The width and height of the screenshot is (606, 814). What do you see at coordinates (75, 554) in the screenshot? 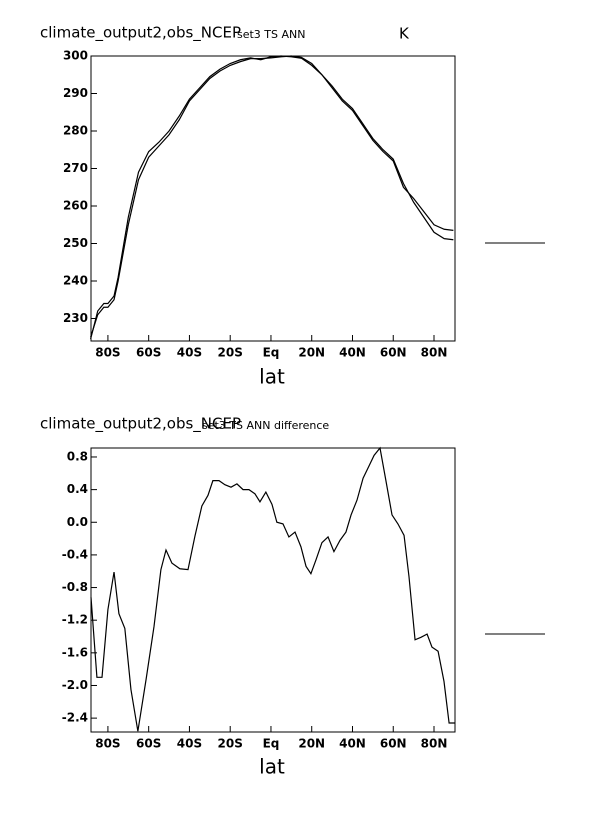
I see `y-tick-label: -0.4` at bounding box center [75, 554].